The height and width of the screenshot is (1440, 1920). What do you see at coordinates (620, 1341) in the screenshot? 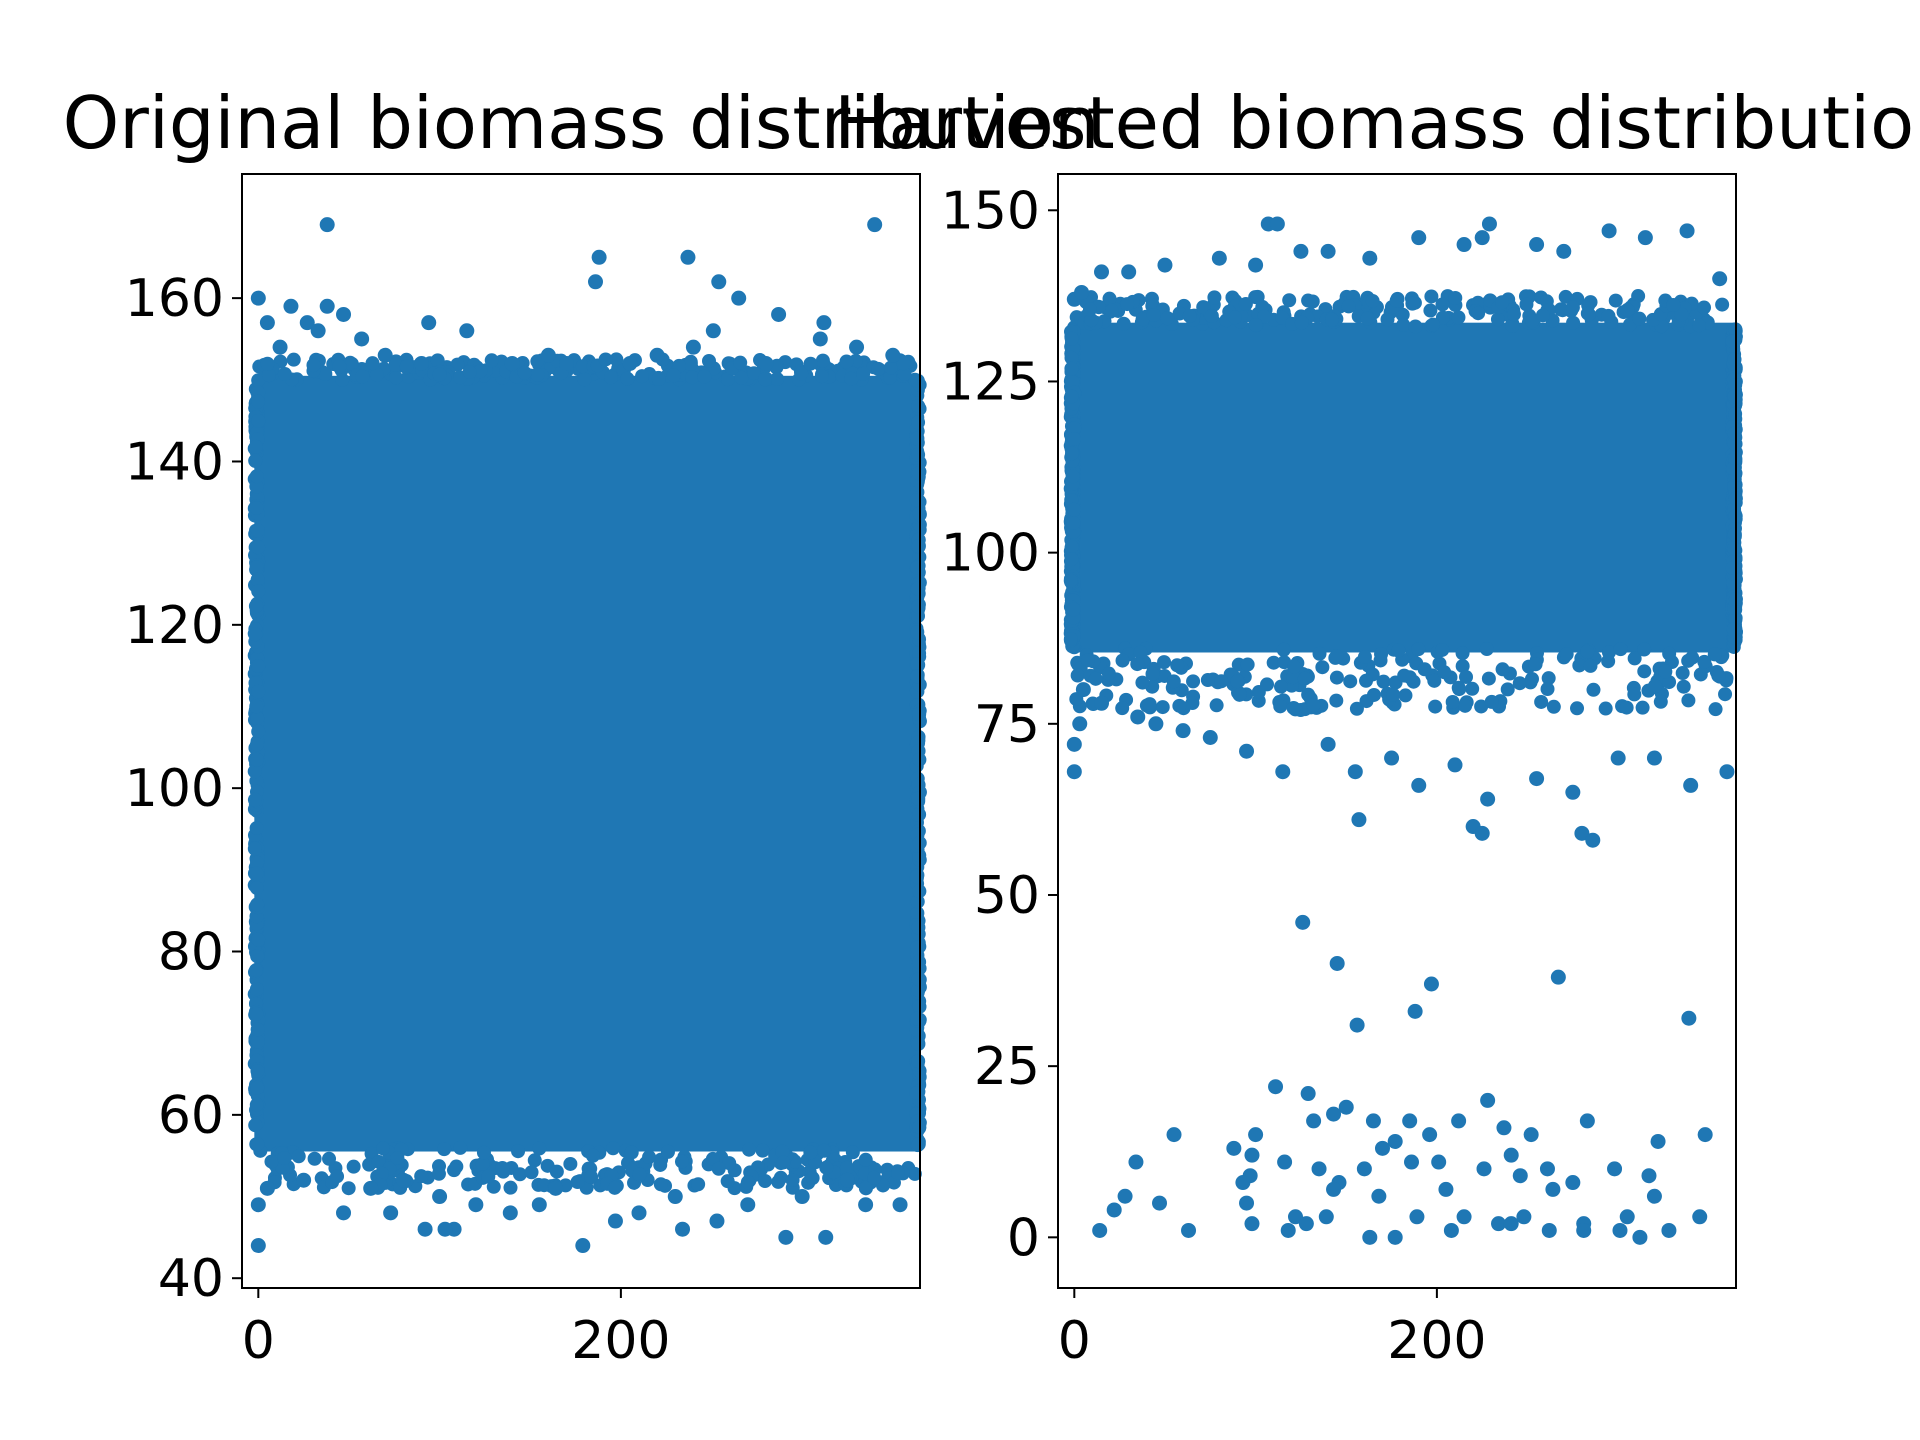
I see `left-xtick-label: 200` at bounding box center [620, 1341].